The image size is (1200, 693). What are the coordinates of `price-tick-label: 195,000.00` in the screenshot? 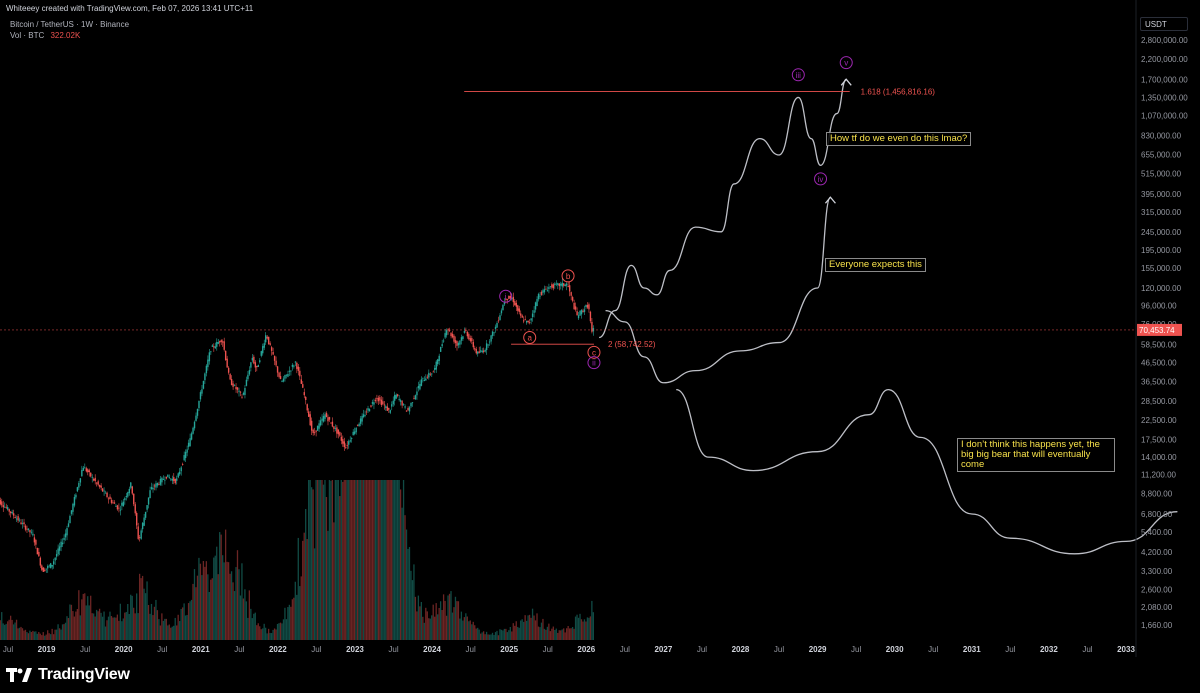 It's located at (1161, 250).